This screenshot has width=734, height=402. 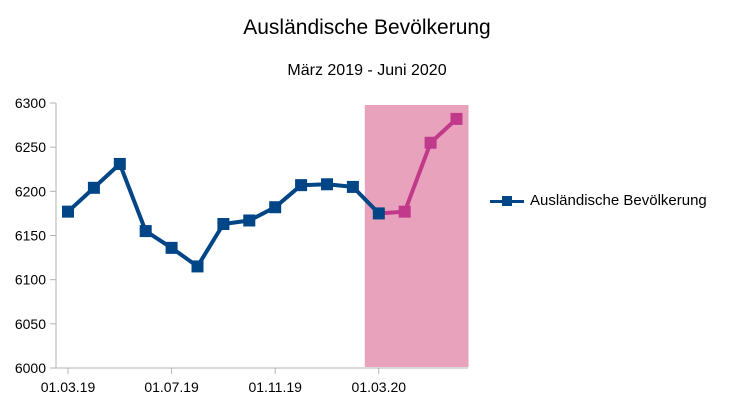 What do you see at coordinates (30, 324) in the screenshot?
I see `y-tick-label: 6050` at bounding box center [30, 324].